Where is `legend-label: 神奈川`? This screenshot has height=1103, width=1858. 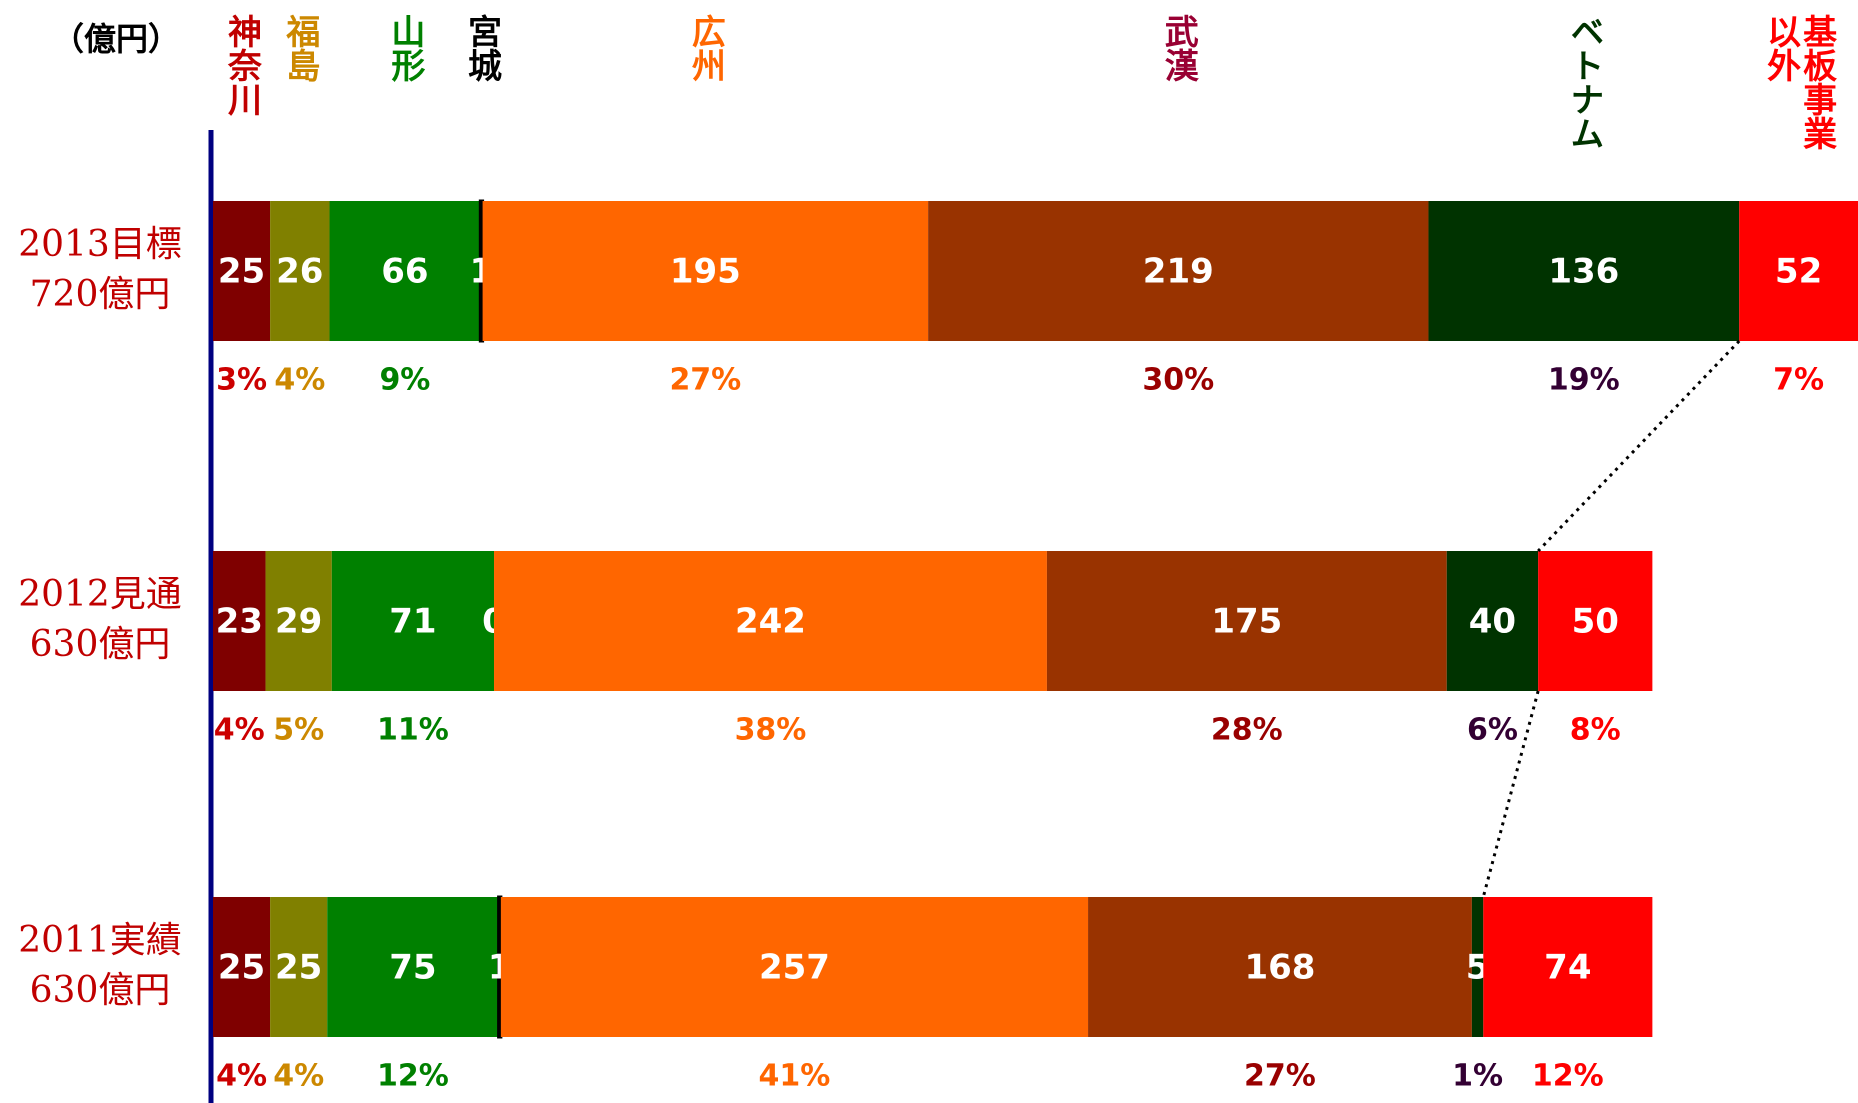 legend-label: 神奈川 is located at coordinates (241, 65).